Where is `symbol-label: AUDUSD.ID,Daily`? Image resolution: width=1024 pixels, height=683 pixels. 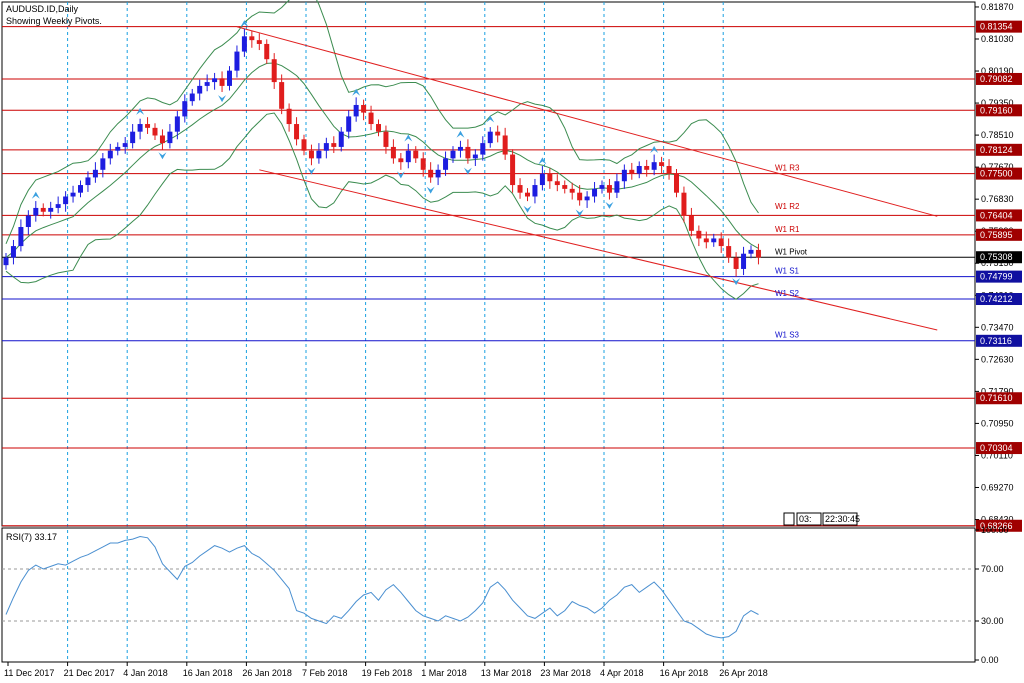
symbol-label: AUDUSD.ID,Daily is located at coordinates (42, 9).